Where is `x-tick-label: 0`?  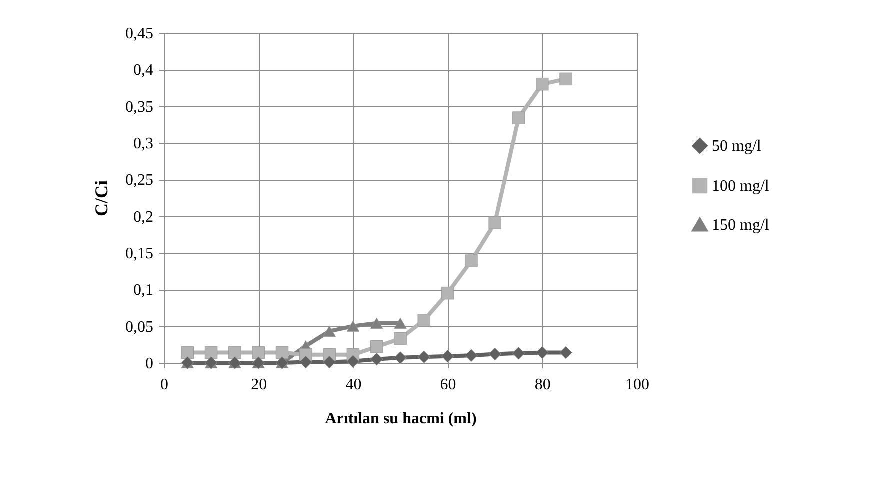 x-tick-label: 0 is located at coordinates (164, 385).